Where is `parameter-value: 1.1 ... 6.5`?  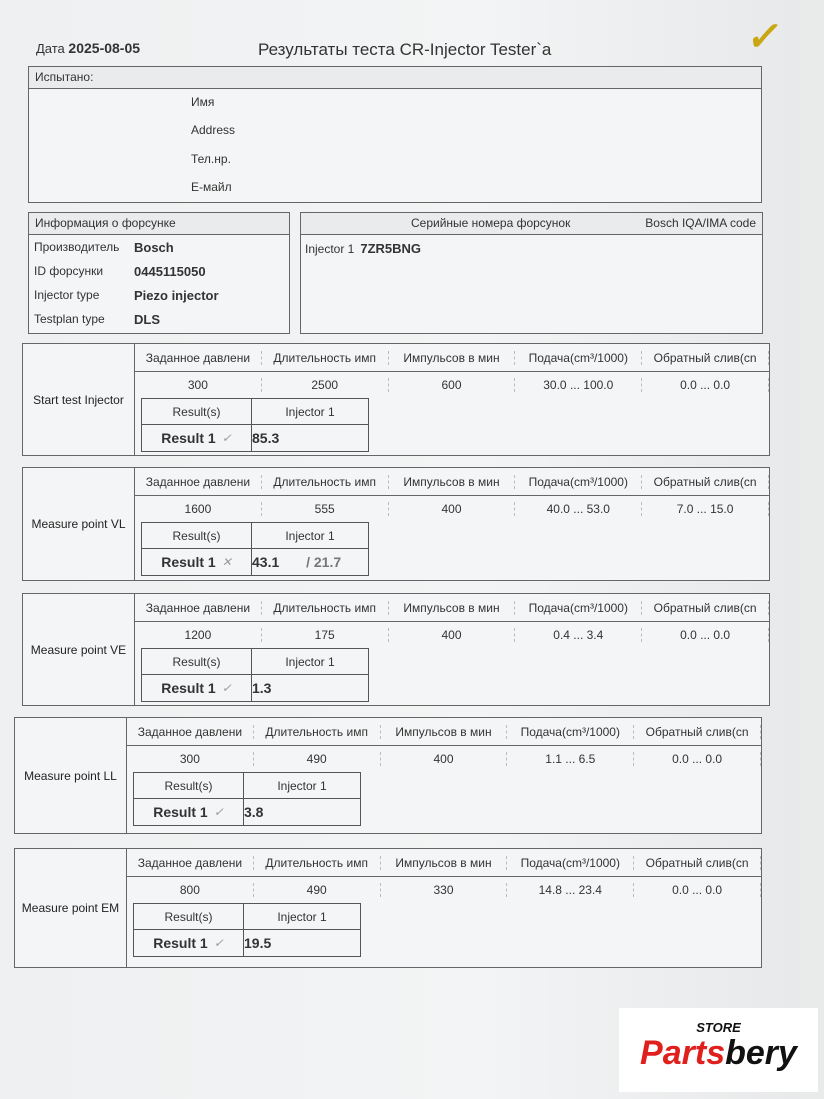 parameter-value: 1.1 ... 6.5 is located at coordinates (571, 759).